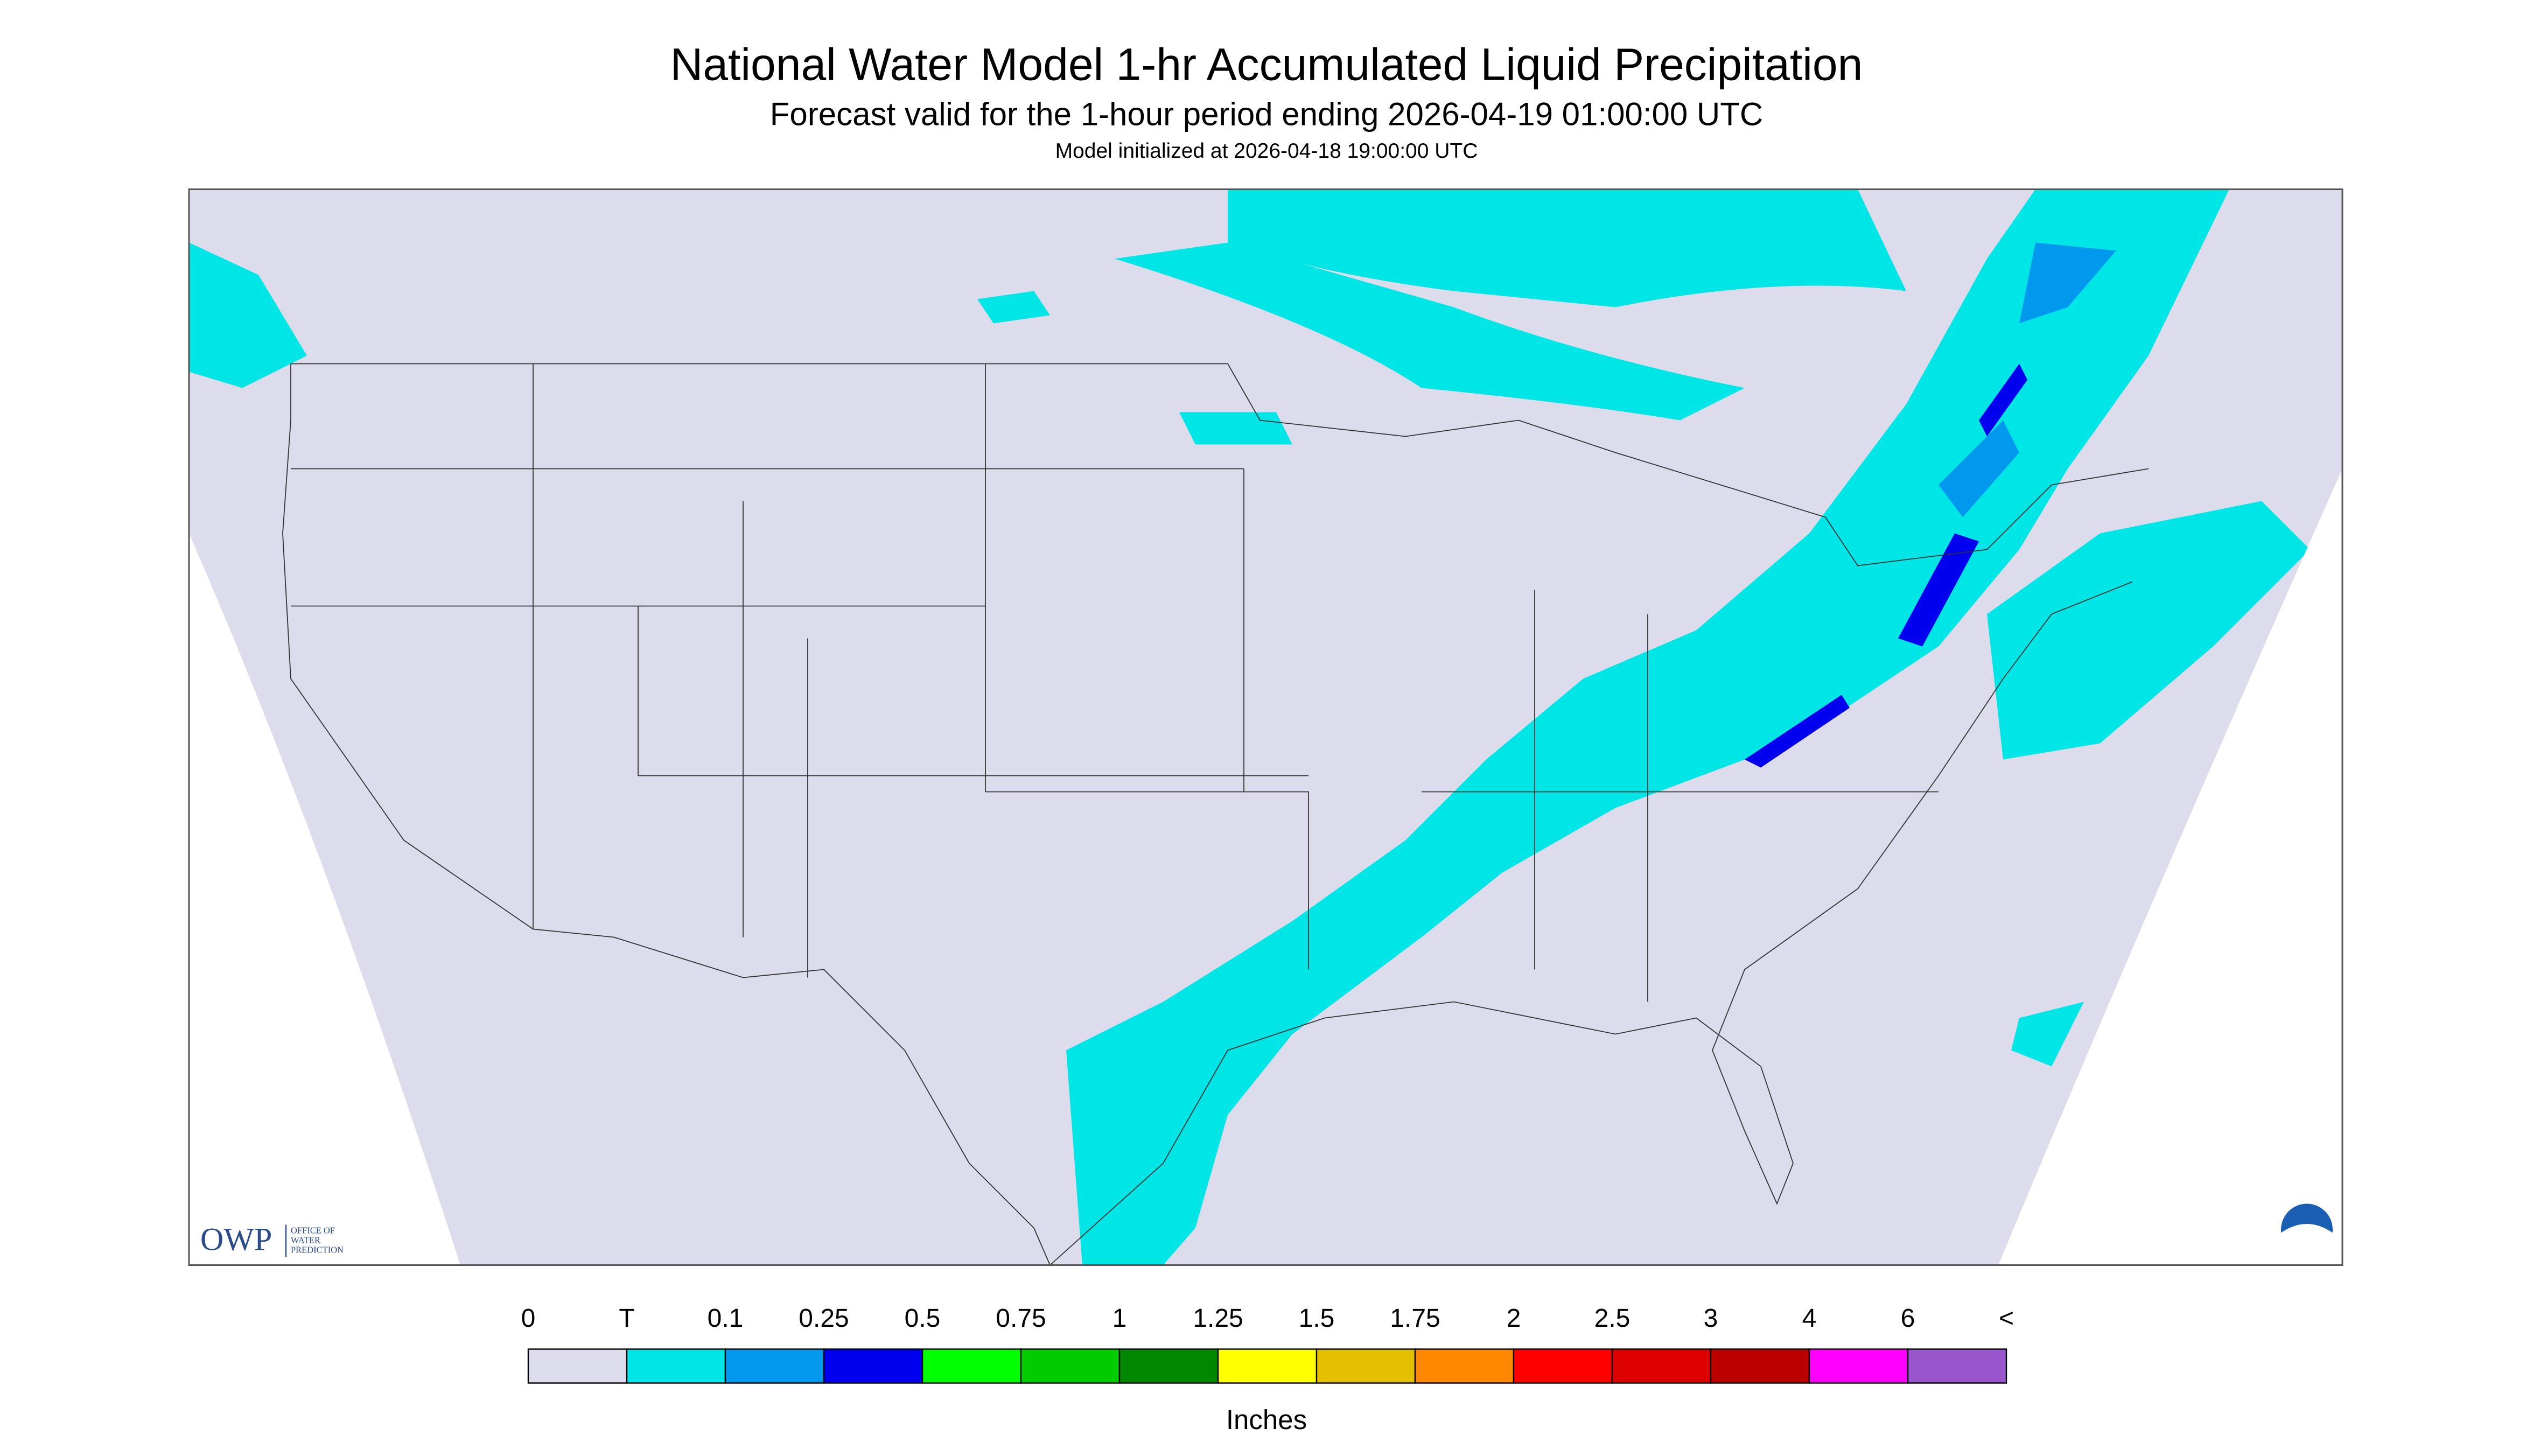  What do you see at coordinates (236, 1239) in the screenshot?
I see `logo-acronym: OWP` at bounding box center [236, 1239].